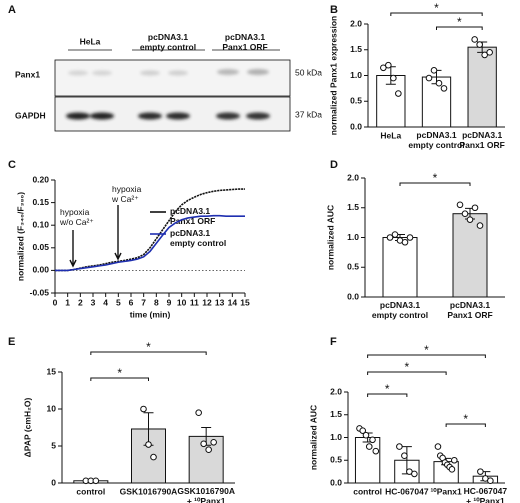 This screenshot has height=503, width=520. I want to click on annotation-arrow, so click(118, 233).